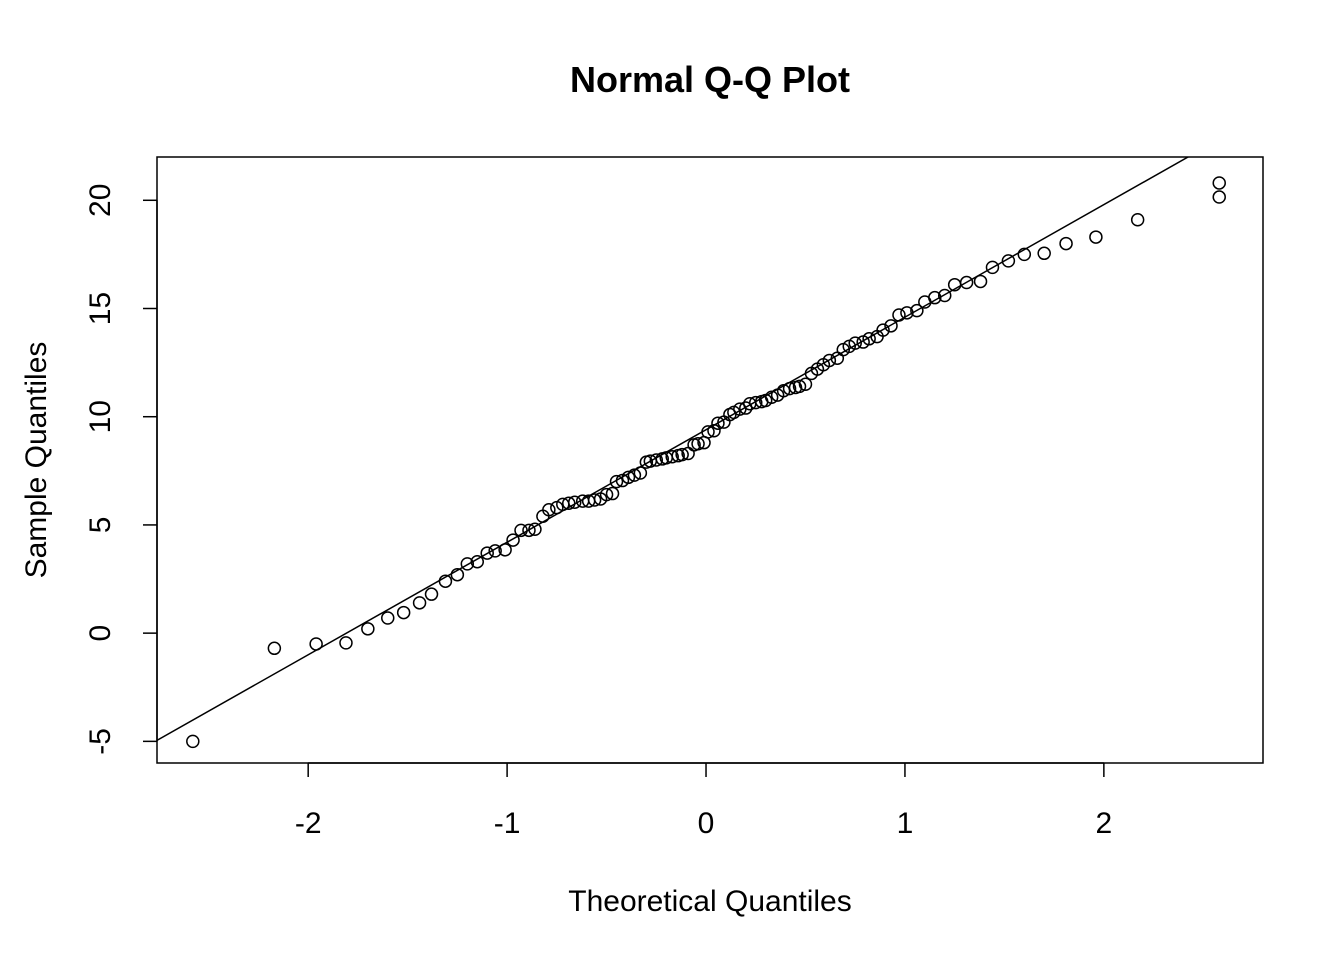 The image size is (1344, 960). Describe the element at coordinates (308, 823) in the screenshot. I see `x-tick-label: -2` at that location.